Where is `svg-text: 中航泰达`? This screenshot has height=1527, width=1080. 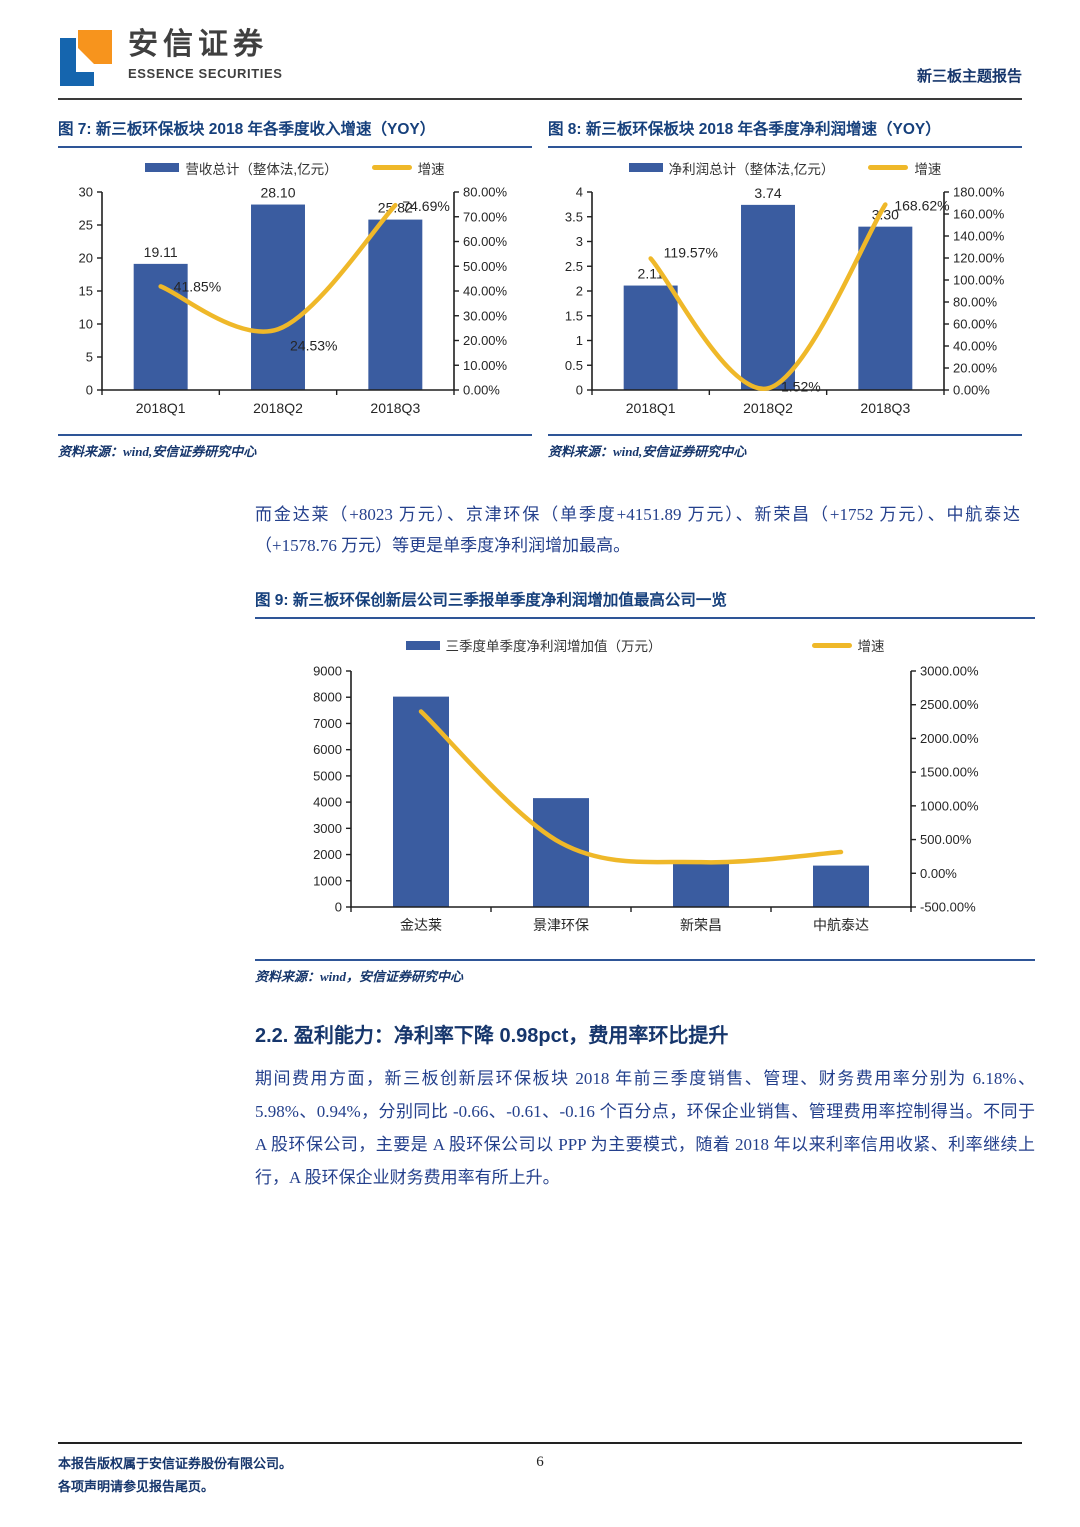 svg-text: 中航泰达 is located at coordinates (841, 925).